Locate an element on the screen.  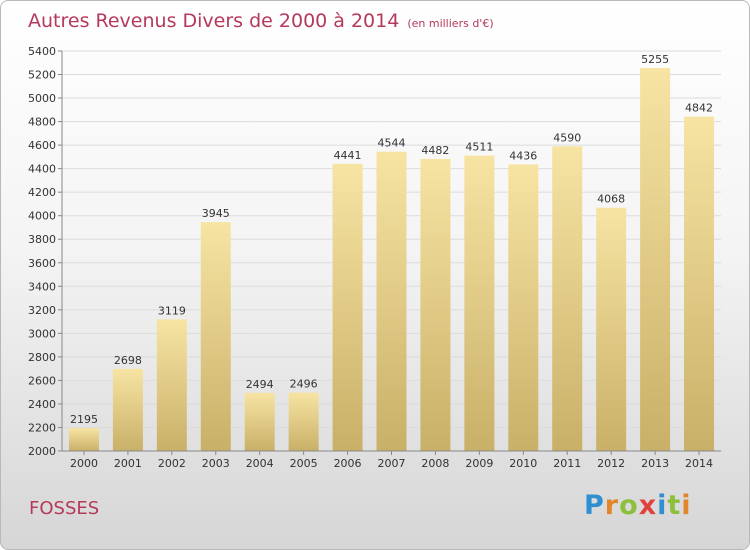
logo-letter: t is located at coordinates (674, 505).